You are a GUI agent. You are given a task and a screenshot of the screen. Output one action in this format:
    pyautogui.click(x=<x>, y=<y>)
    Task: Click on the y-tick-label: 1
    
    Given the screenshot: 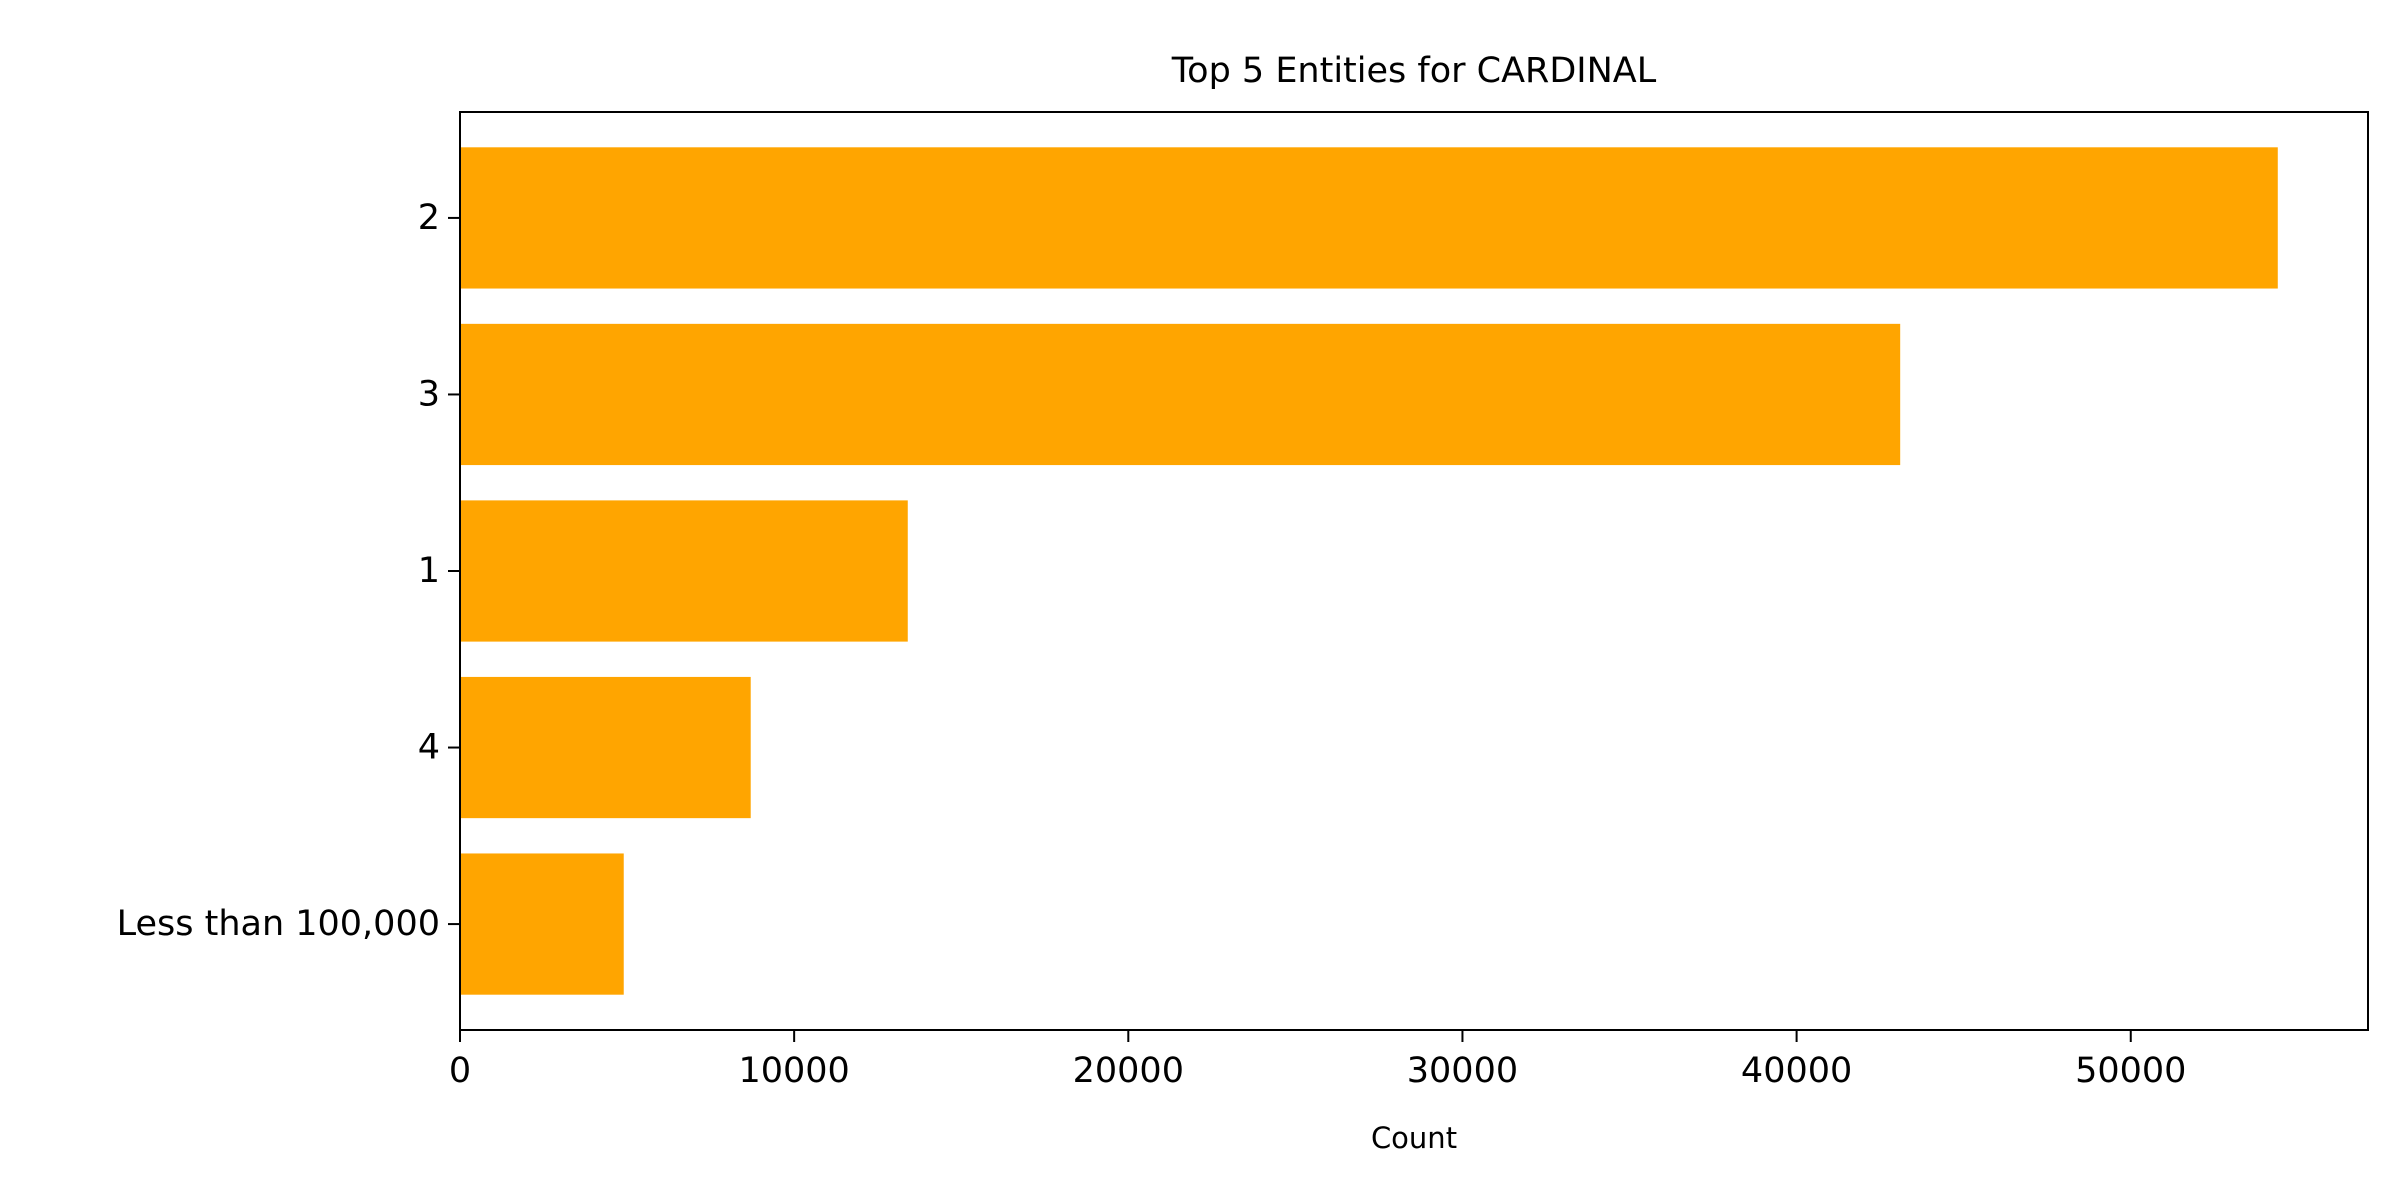 What is the action you would take?
    pyautogui.click(x=429, y=571)
    